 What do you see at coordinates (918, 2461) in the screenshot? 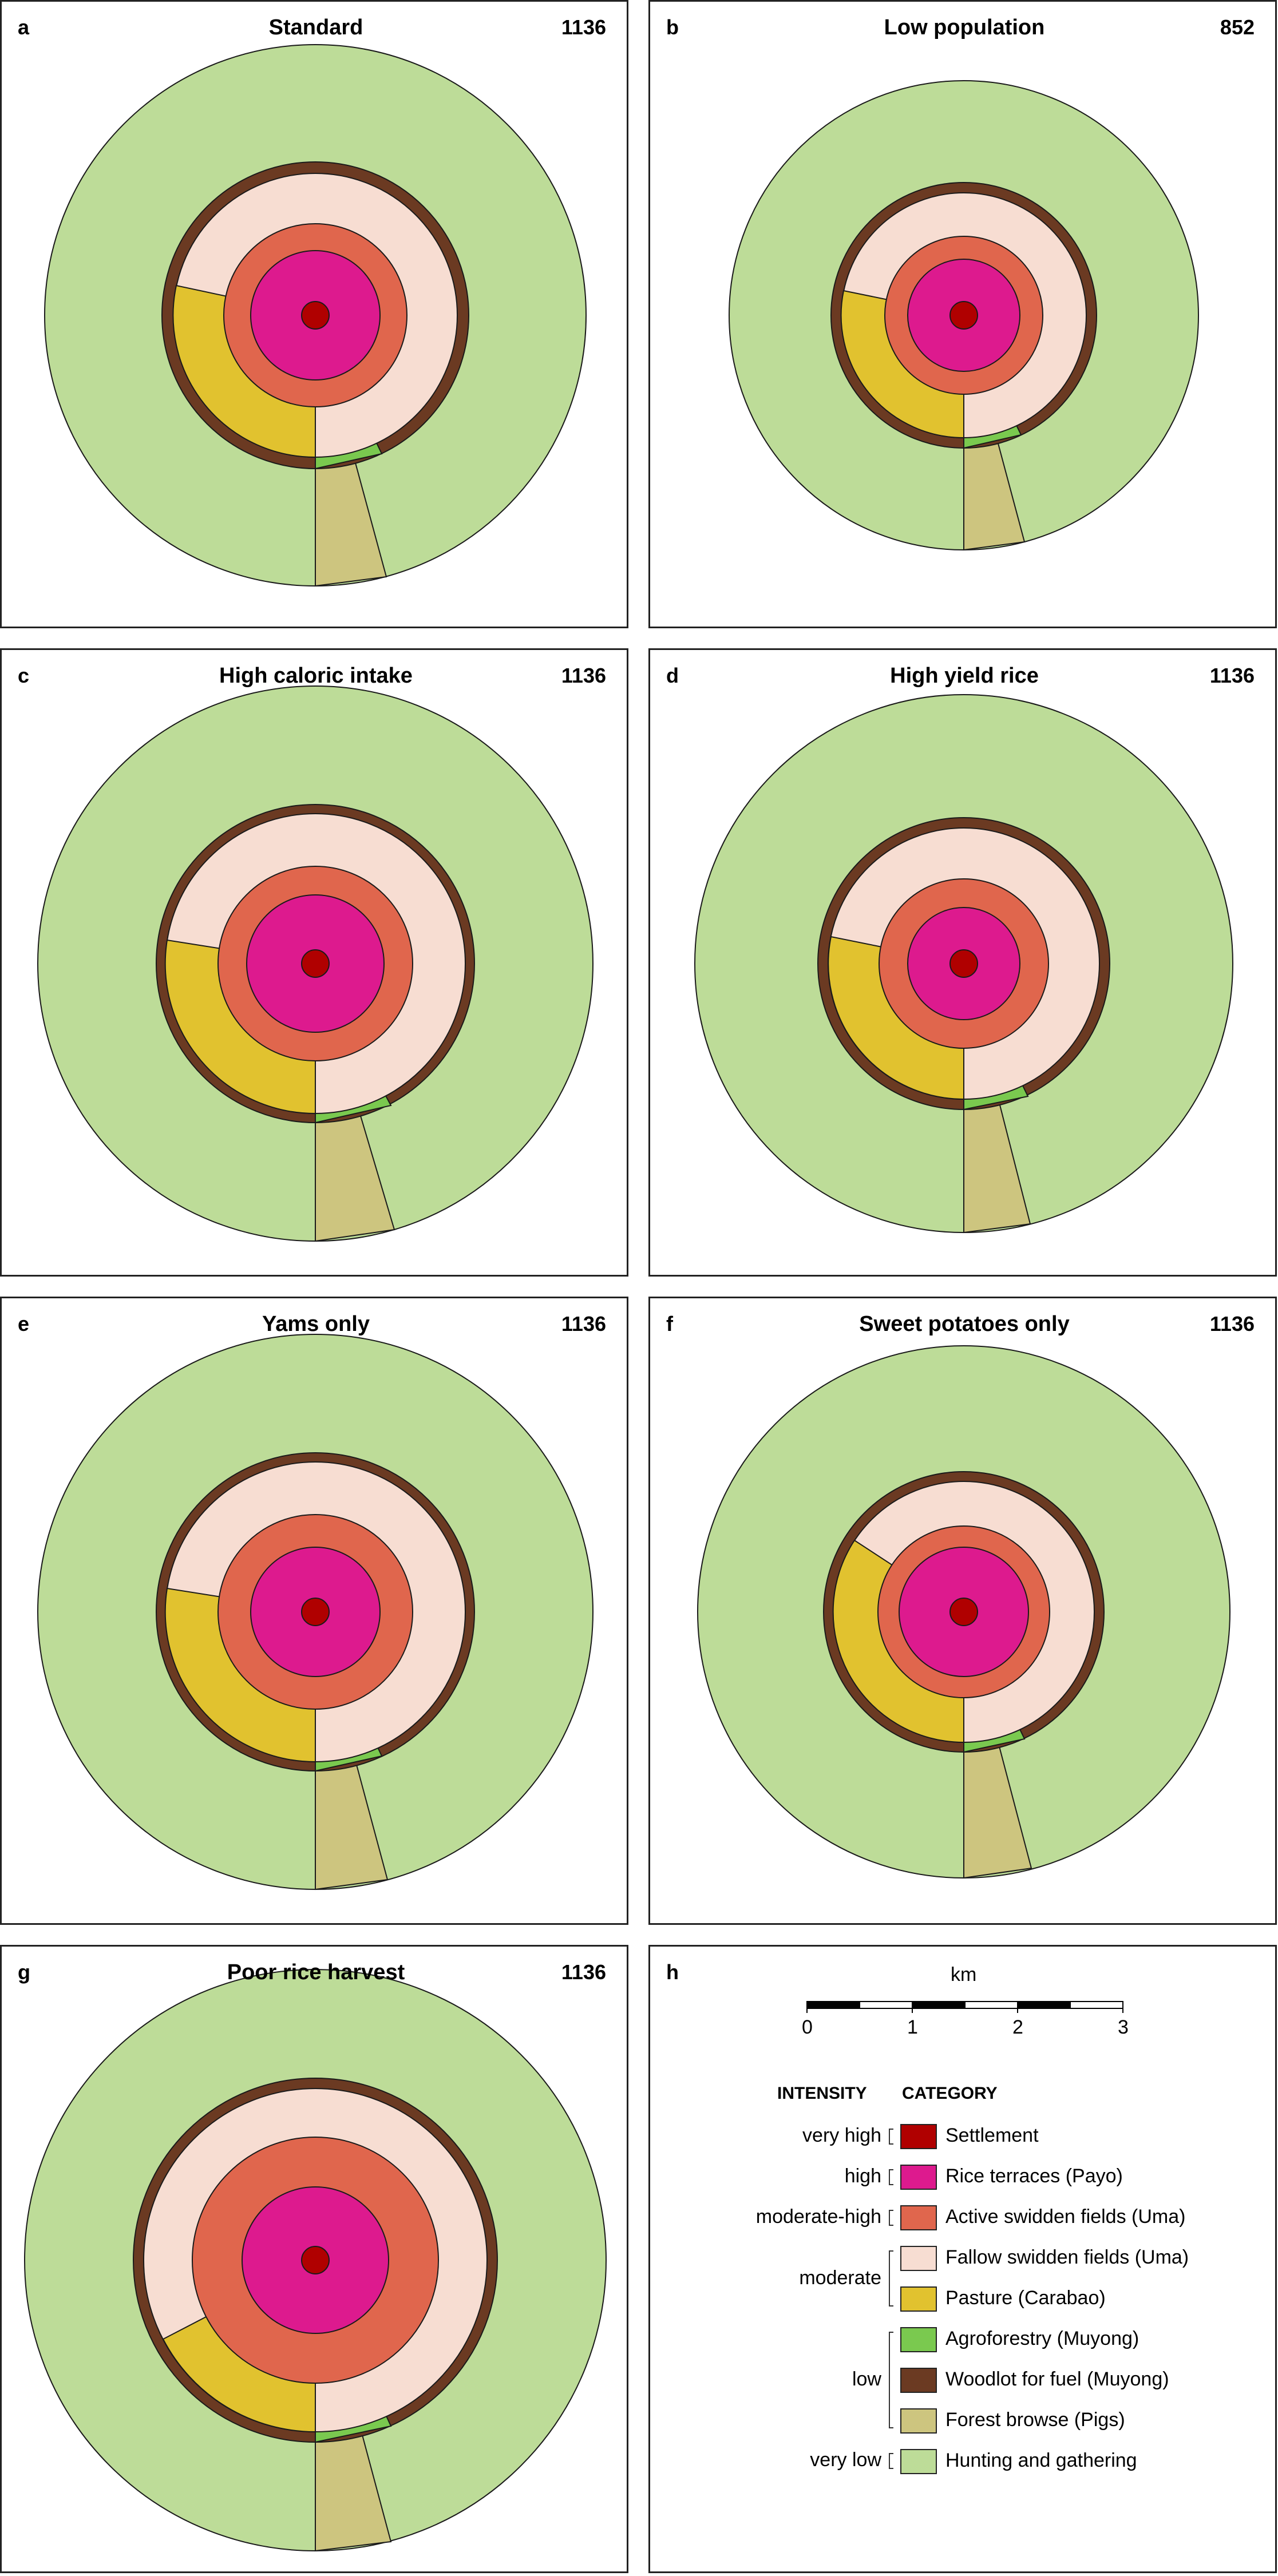
I see `swatch-hunting` at bounding box center [918, 2461].